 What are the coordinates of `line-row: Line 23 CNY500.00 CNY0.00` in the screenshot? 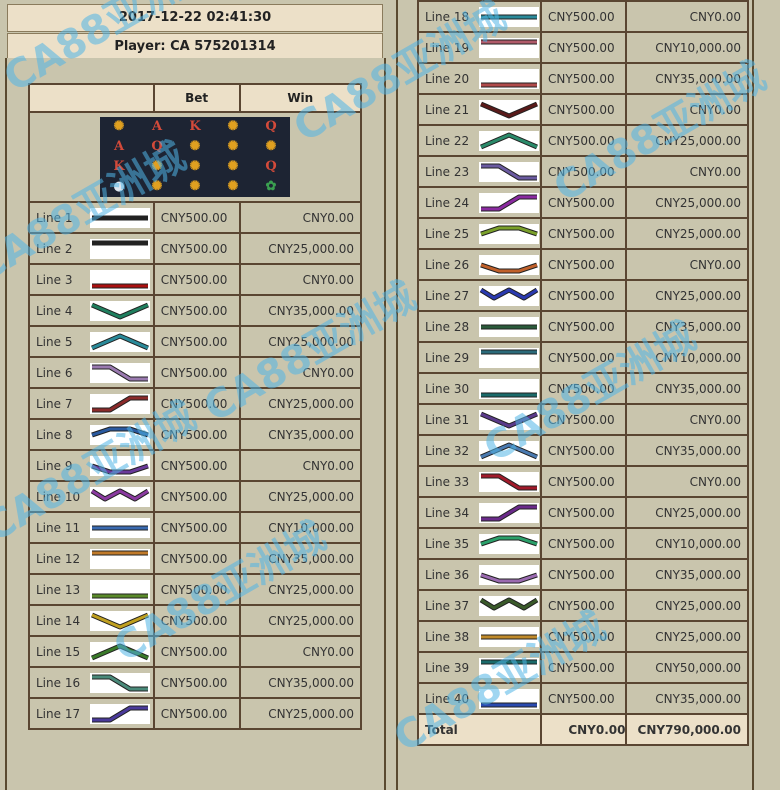 It's located at (582, 171).